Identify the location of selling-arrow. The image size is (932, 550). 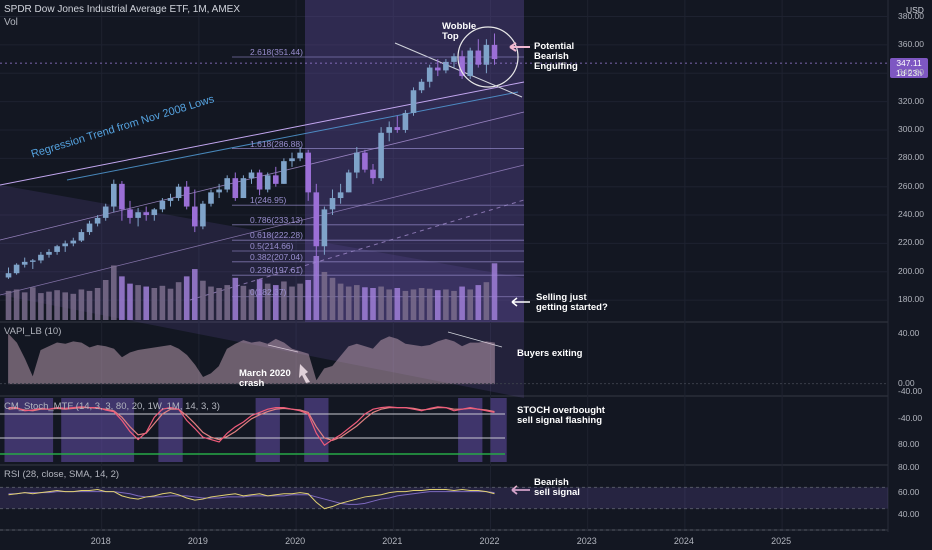
(520, 302).